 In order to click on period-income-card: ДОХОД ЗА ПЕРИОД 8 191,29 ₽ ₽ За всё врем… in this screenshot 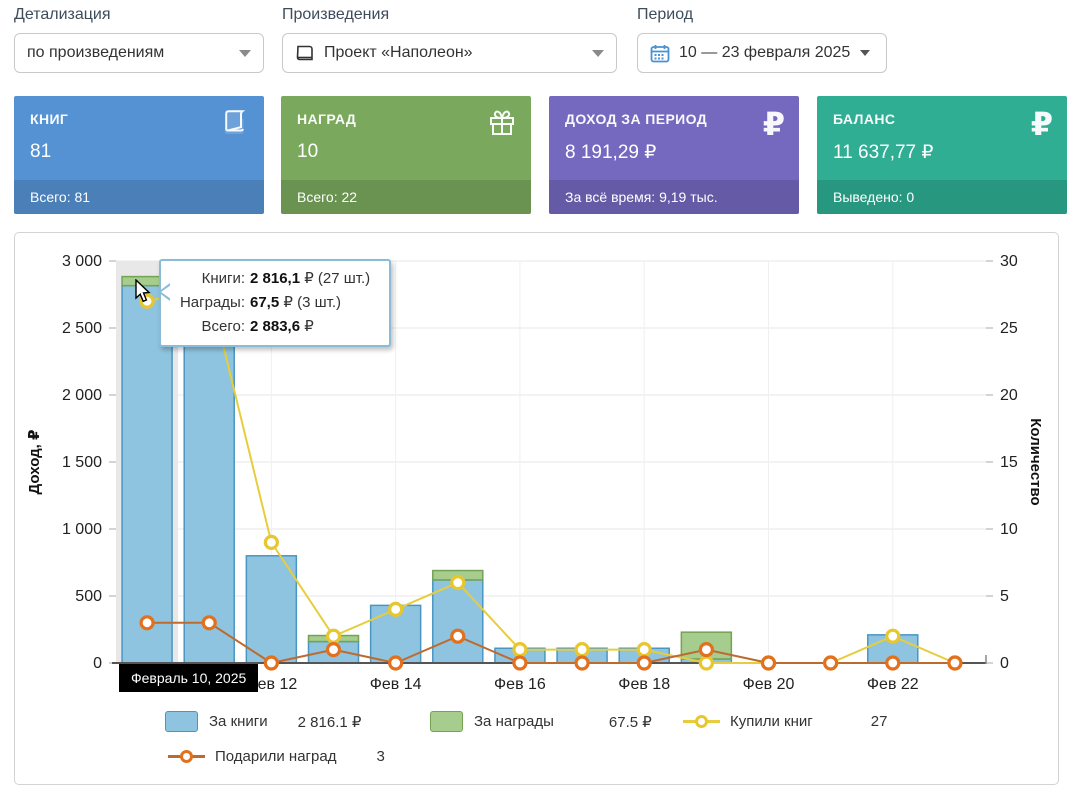, I will do `click(674, 155)`.